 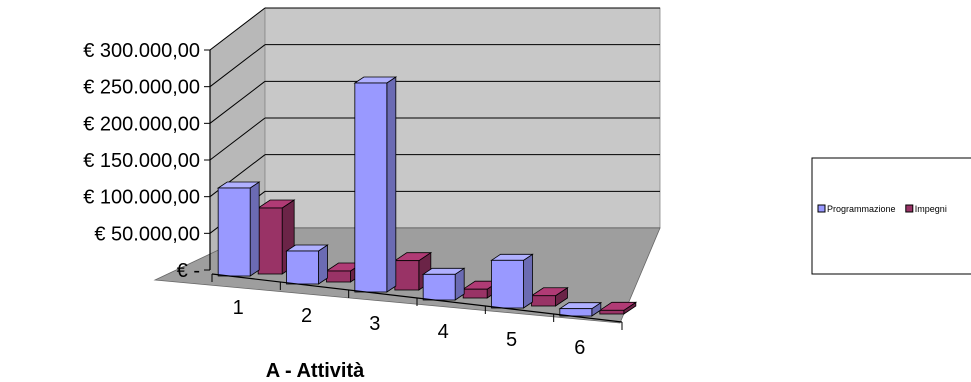 I want to click on legend-label: Impegni, so click(x=931, y=209).